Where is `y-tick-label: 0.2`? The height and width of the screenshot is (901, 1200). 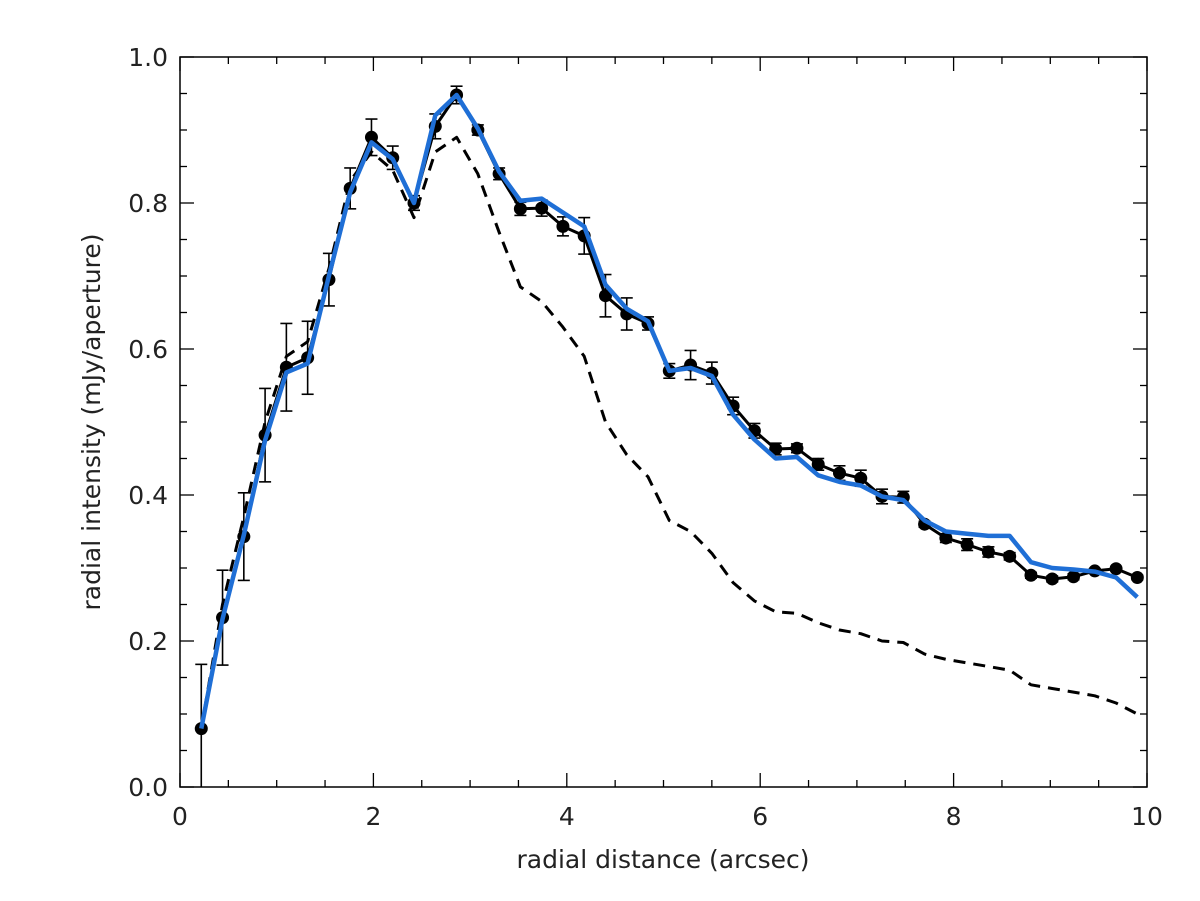
y-tick-label: 0.2 is located at coordinates (148, 641).